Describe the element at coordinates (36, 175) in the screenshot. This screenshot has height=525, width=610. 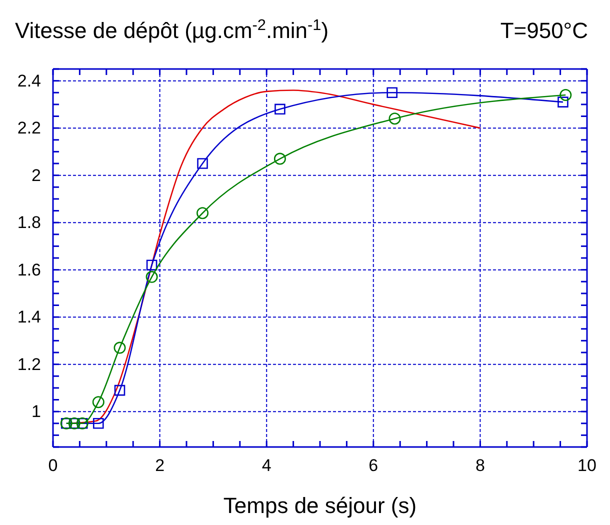
I see `y-tick-label: 2` at that location.